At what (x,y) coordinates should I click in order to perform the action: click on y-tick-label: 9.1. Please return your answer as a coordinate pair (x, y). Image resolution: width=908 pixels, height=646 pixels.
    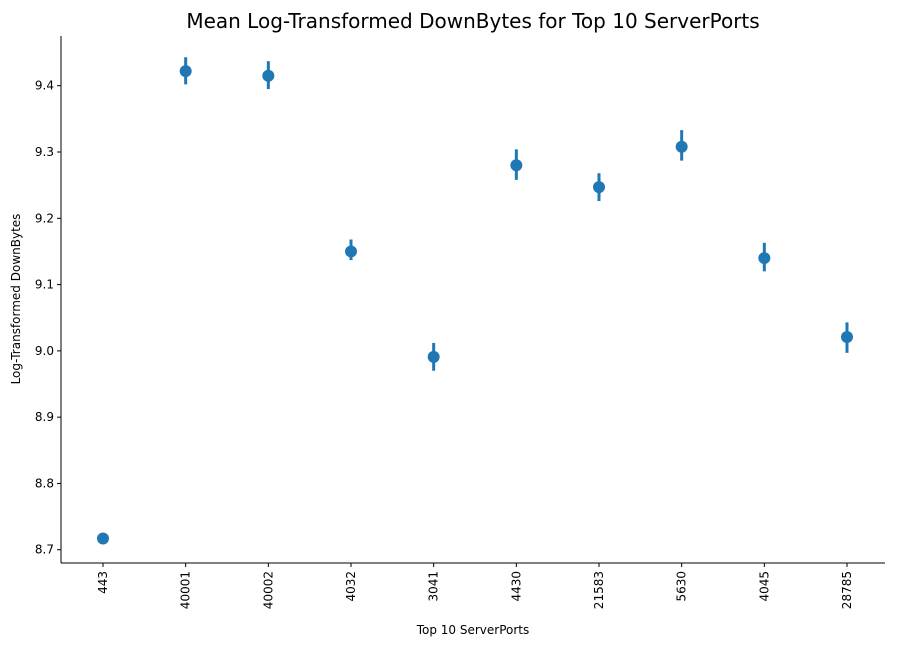
    Looking at the image, I should click on (44, 285).